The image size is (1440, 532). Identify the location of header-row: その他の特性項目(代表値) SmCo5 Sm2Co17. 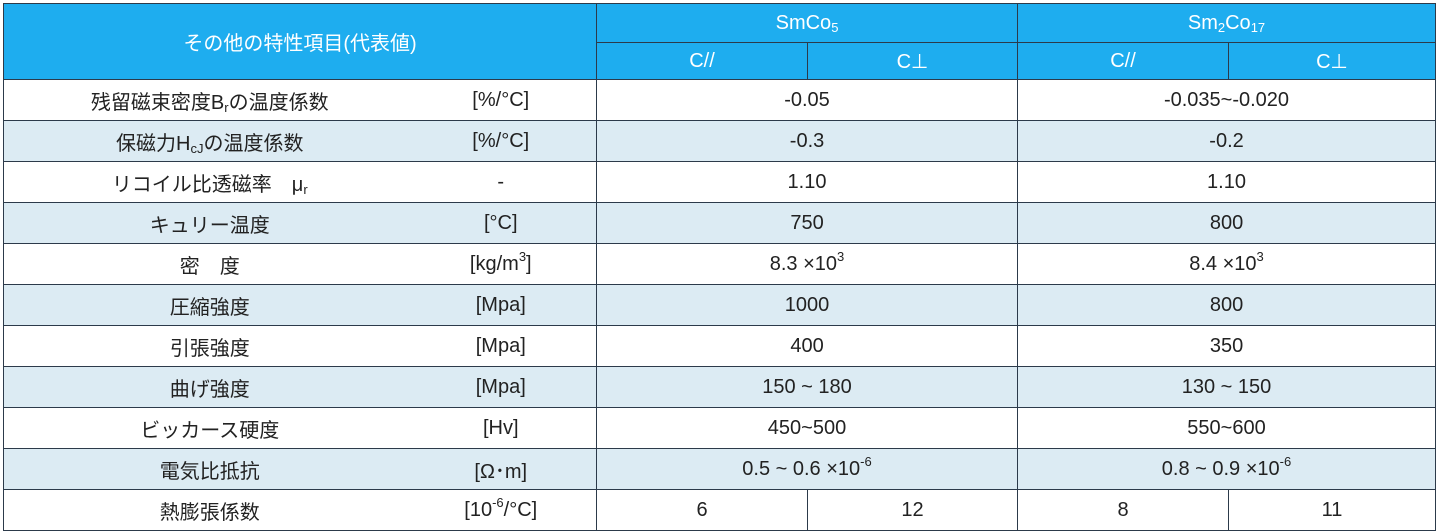
(719, 41).